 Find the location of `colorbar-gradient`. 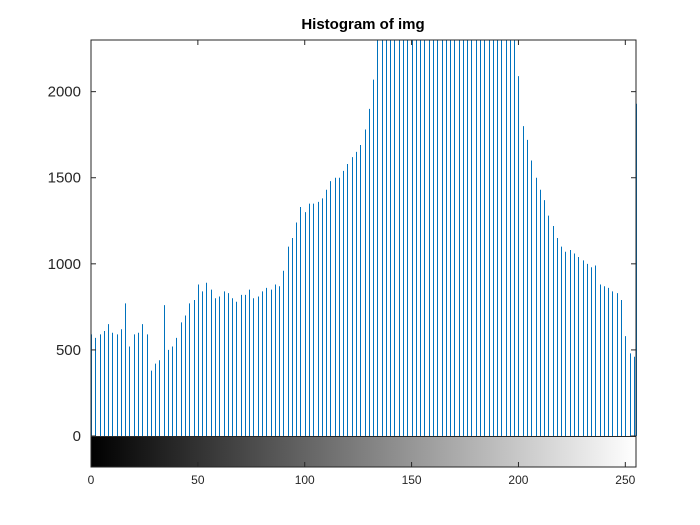

colorbar-gradient is located at coordinates (363, 451).